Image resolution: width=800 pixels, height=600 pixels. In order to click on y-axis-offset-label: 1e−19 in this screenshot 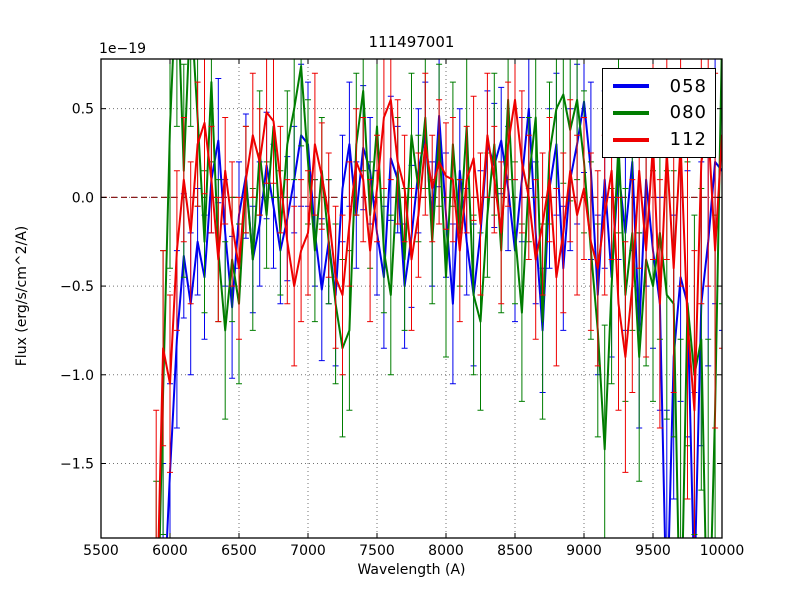, I will do `click(123, 49)`.